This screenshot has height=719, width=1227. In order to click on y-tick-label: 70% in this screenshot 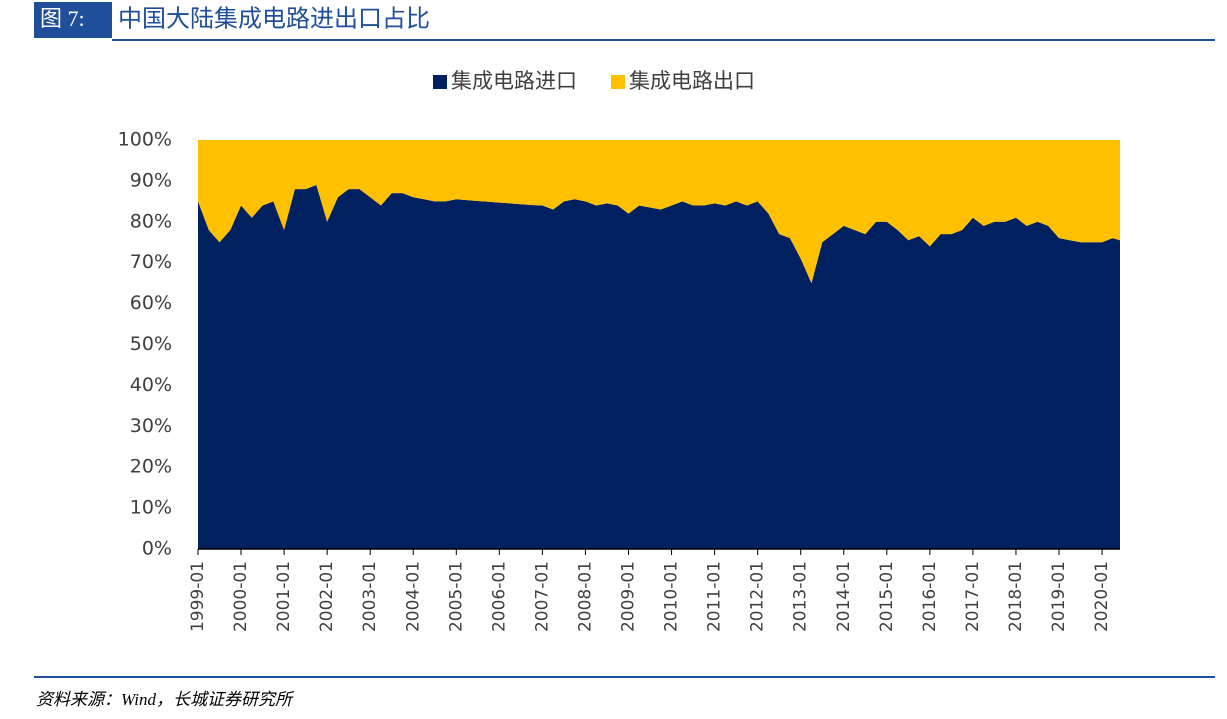, I will do `click(151, 262)`.